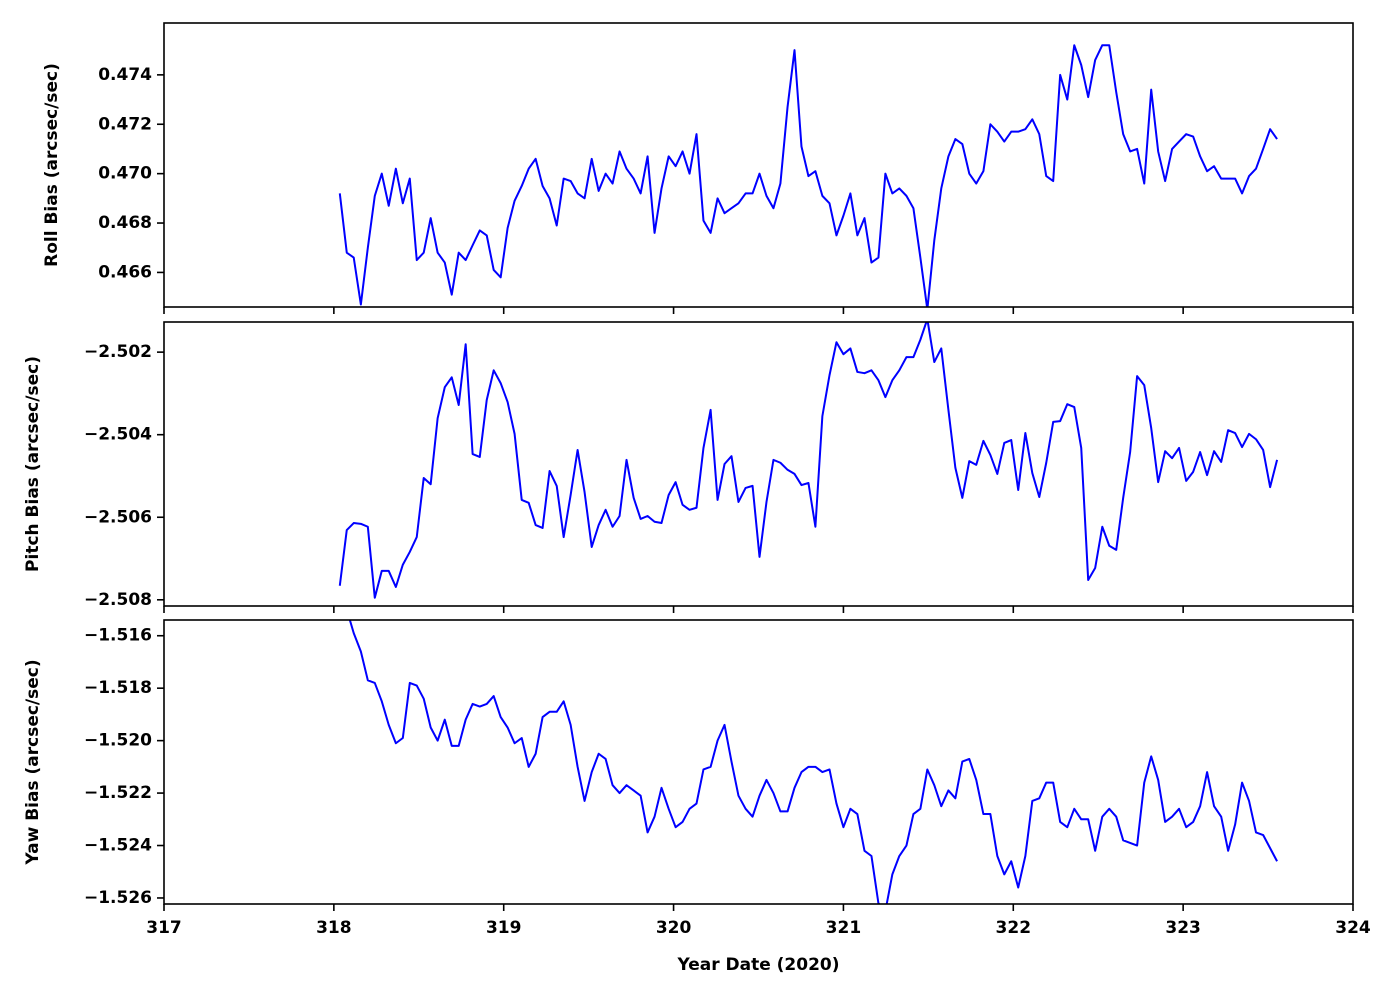  Describe the element at coordinates (118, 352) in the screenshot. I see `y-tick-label: −2.502` at that location.